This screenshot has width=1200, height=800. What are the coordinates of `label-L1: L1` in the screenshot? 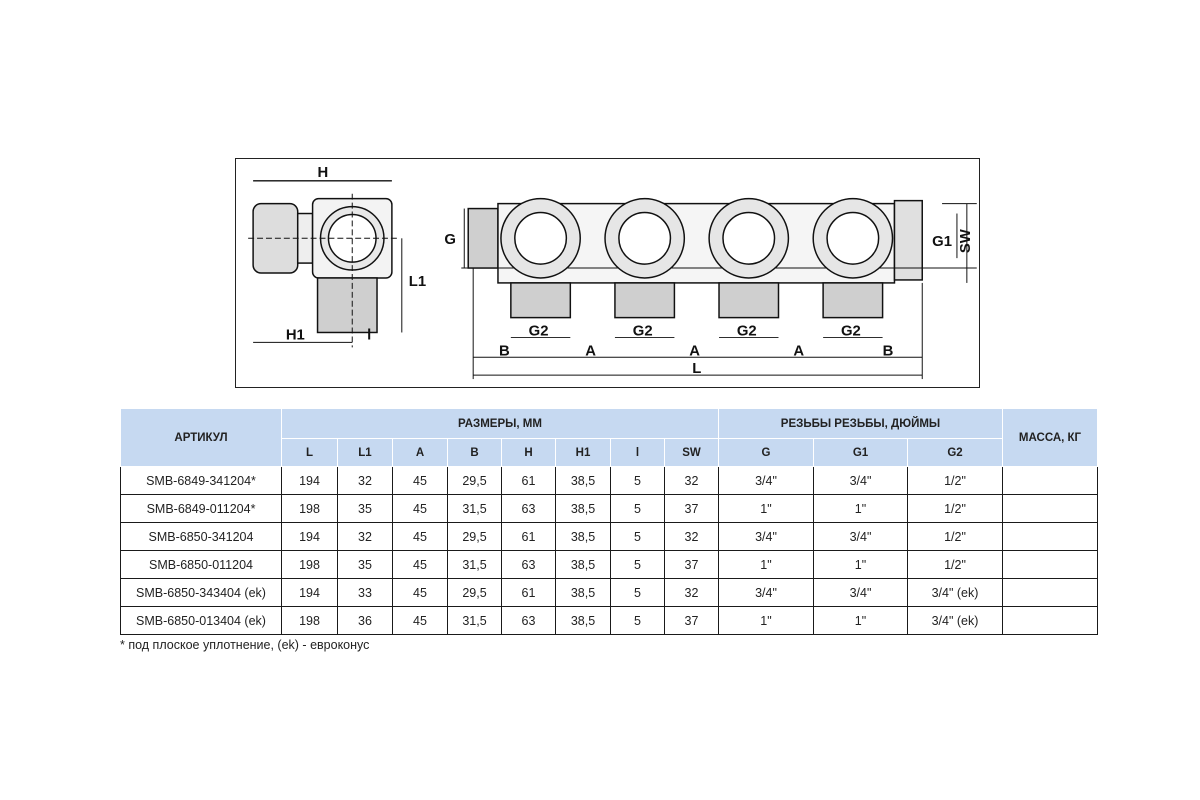 It's located at (417, 282).